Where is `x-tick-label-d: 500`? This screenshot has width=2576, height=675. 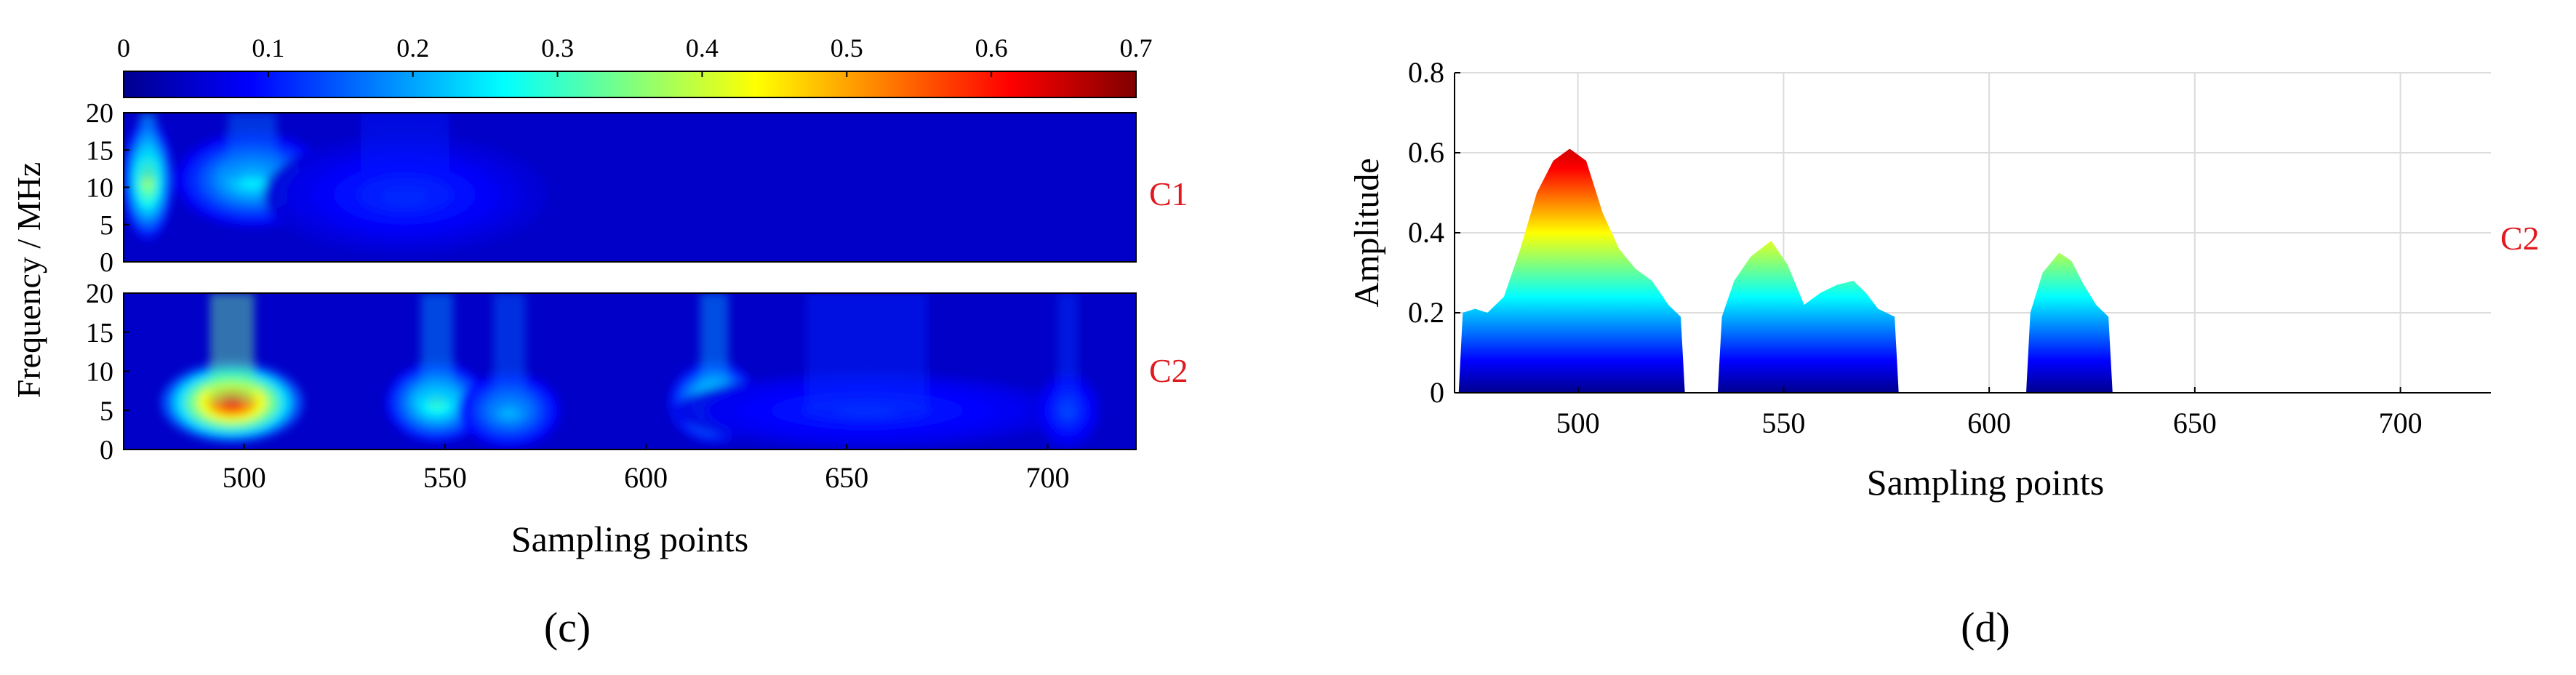
x-tick-label-d: 500 is located at coordinates (1578, 423).